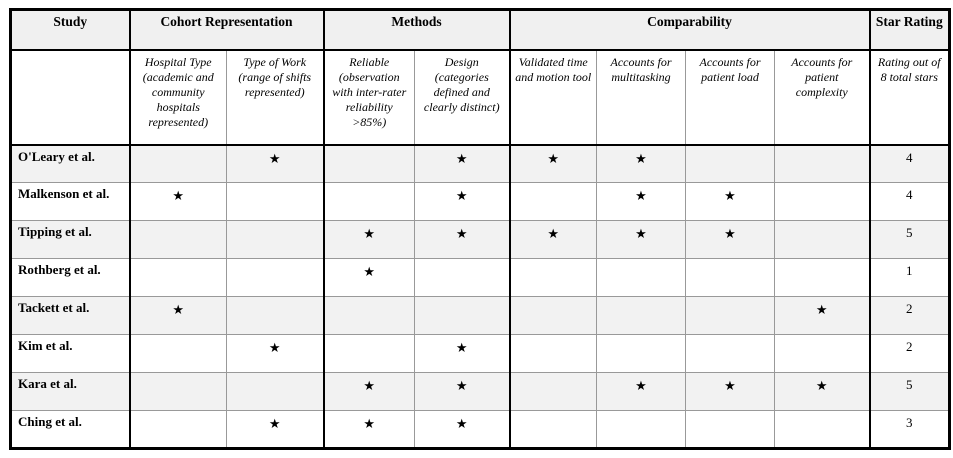 The height and width of the screenshot is (458, 953). I want to click on table-row-ching: Ching et al. ★ ★ ★ 3, so click(480, 429).